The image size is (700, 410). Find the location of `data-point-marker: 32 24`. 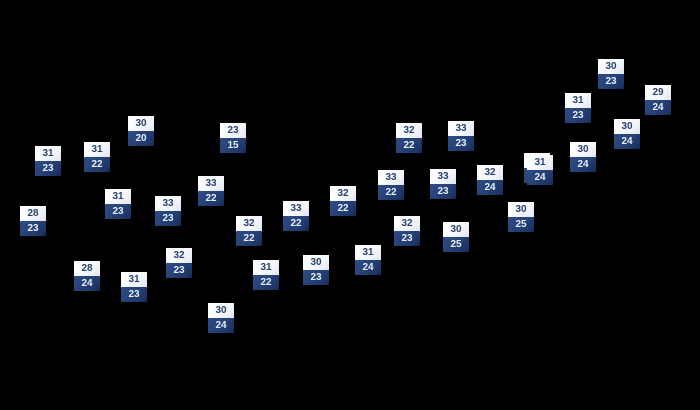

data-point-marker: 32 24 is located at coordinates (490, 180).